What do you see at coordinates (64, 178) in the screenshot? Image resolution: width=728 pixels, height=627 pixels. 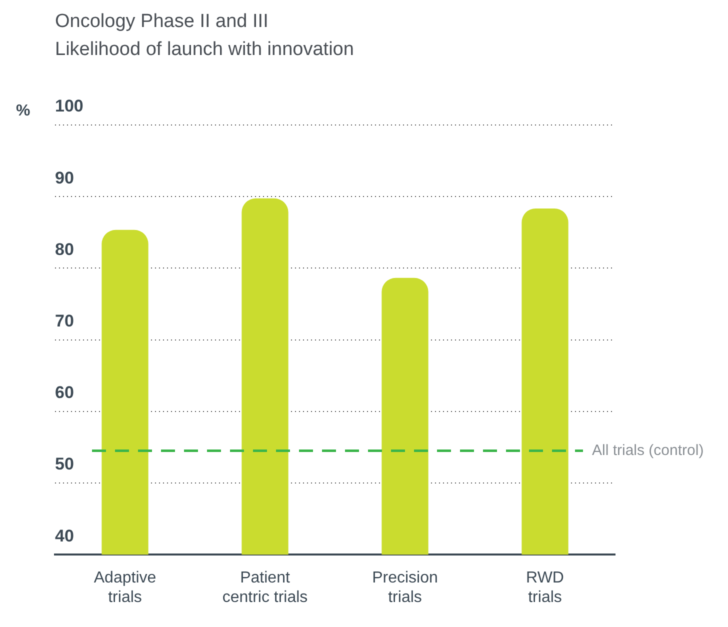 I see `y-tick-label: 90` at bounding box center [64, 178].